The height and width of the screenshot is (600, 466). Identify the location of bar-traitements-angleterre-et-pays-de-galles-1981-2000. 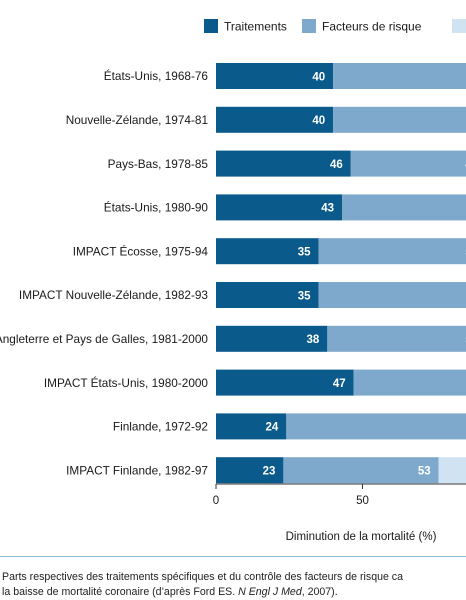
(272, 338).